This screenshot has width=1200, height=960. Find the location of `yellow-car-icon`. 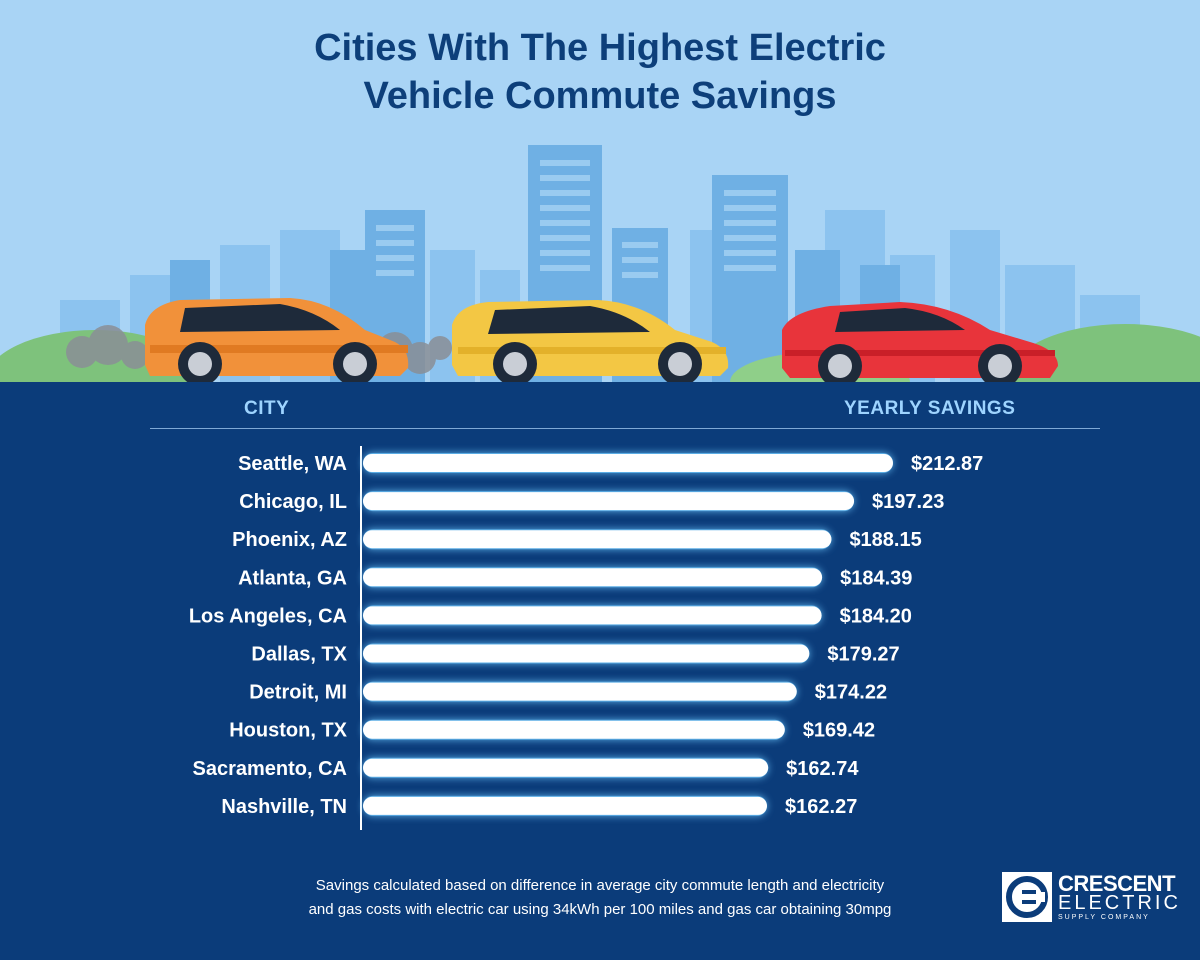

yellow-car-icon is located at coordinates (590, 341).